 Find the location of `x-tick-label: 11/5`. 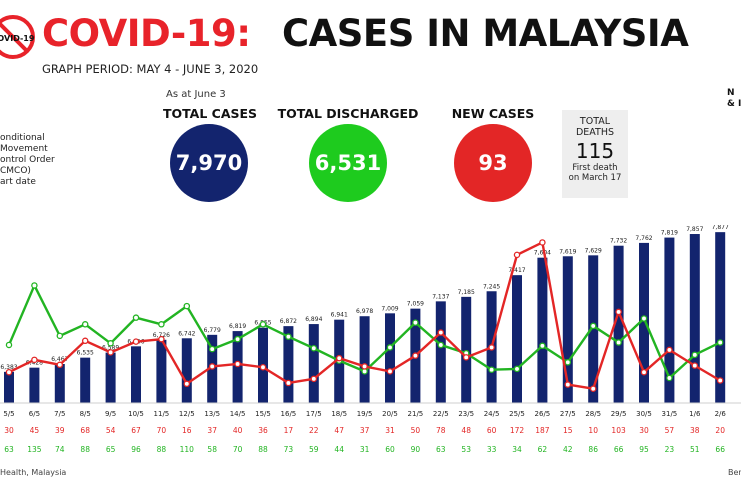

x-tick-label: 11/5 is located at coordinates (162, 414).